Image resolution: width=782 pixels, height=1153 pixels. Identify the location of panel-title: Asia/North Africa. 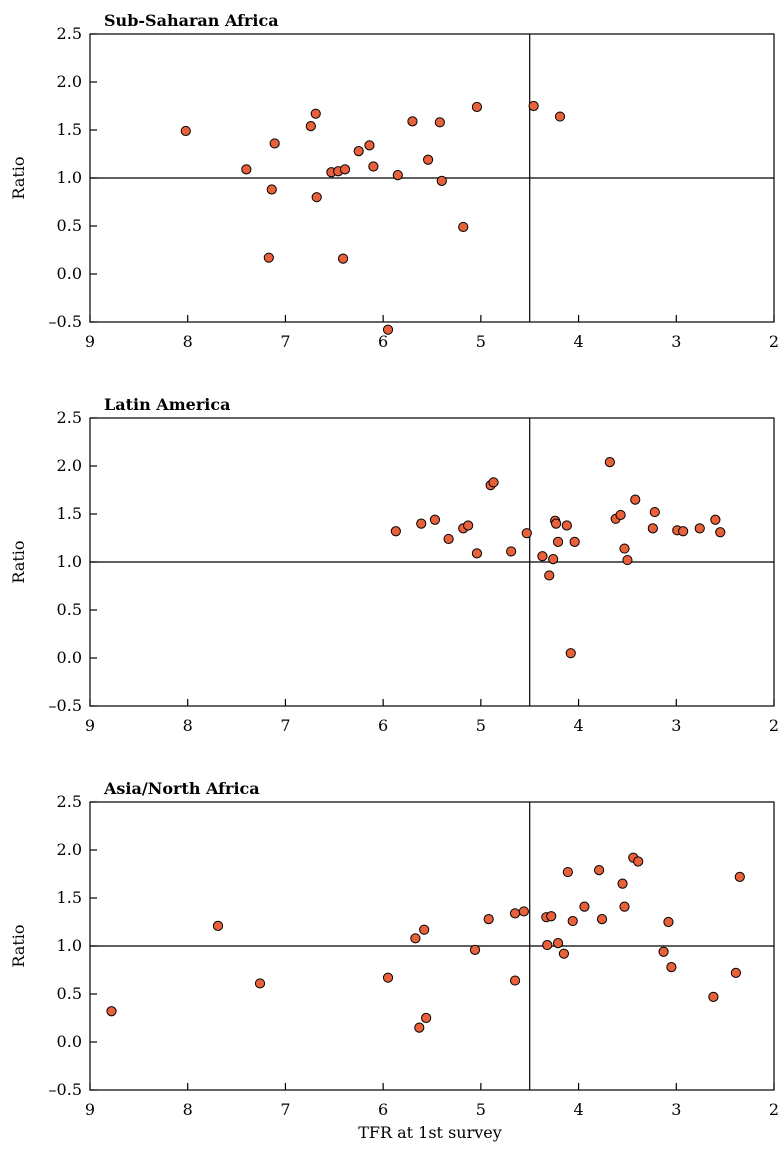
(181, 788).